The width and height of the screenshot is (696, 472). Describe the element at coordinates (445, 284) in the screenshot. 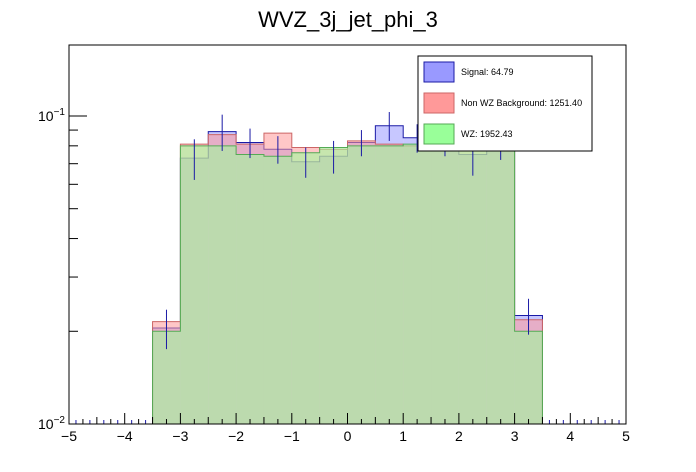

I see `bar-series2-bin10` at that location.